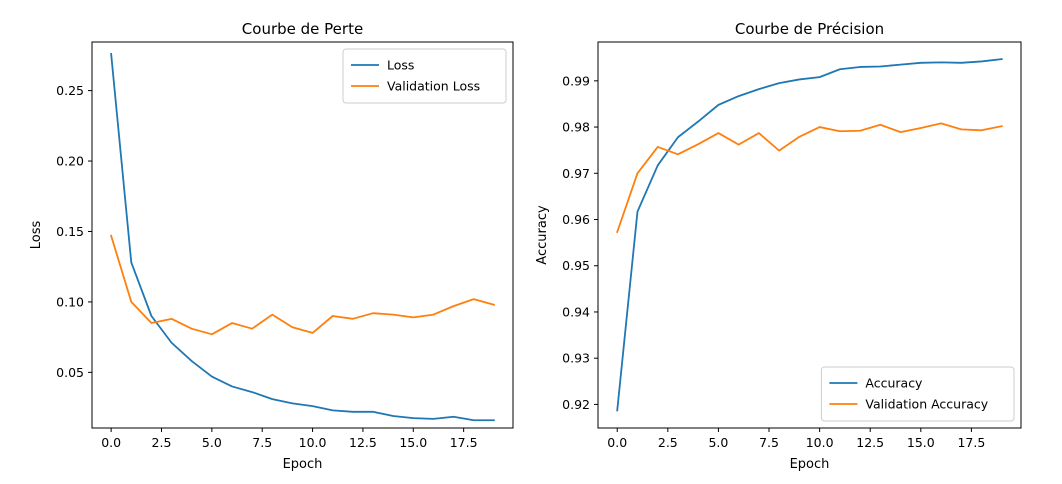 The width and height of the screenshot is (1062, 484). Describe the element at coordinates (70, 90) in the screenshot. I see `y-tick-label: 0.25` at that location.